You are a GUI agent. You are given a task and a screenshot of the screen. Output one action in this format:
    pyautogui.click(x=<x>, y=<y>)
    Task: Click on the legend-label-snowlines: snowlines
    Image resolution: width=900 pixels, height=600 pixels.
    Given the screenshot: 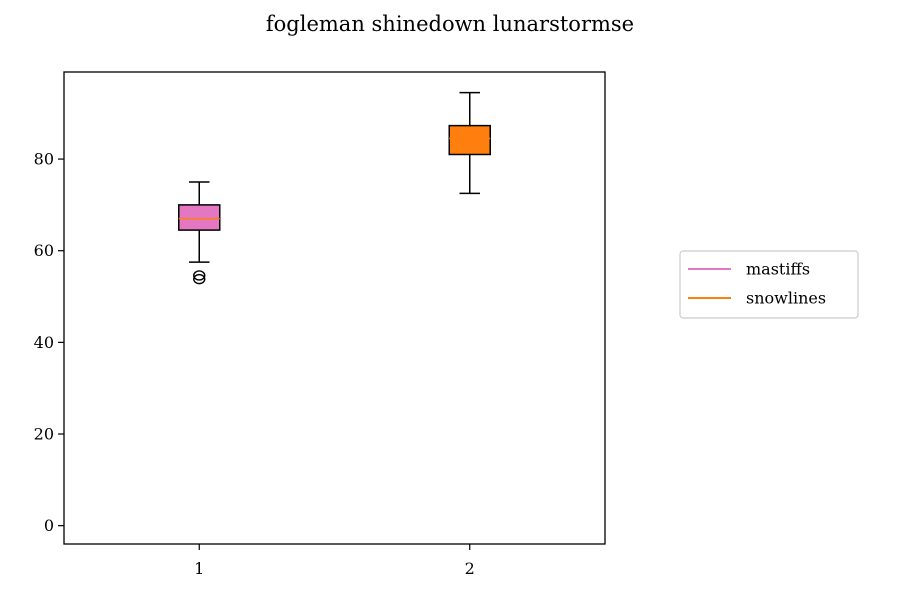 What is the action you would take?
    pyautogui.click(x=786, y=298)
    